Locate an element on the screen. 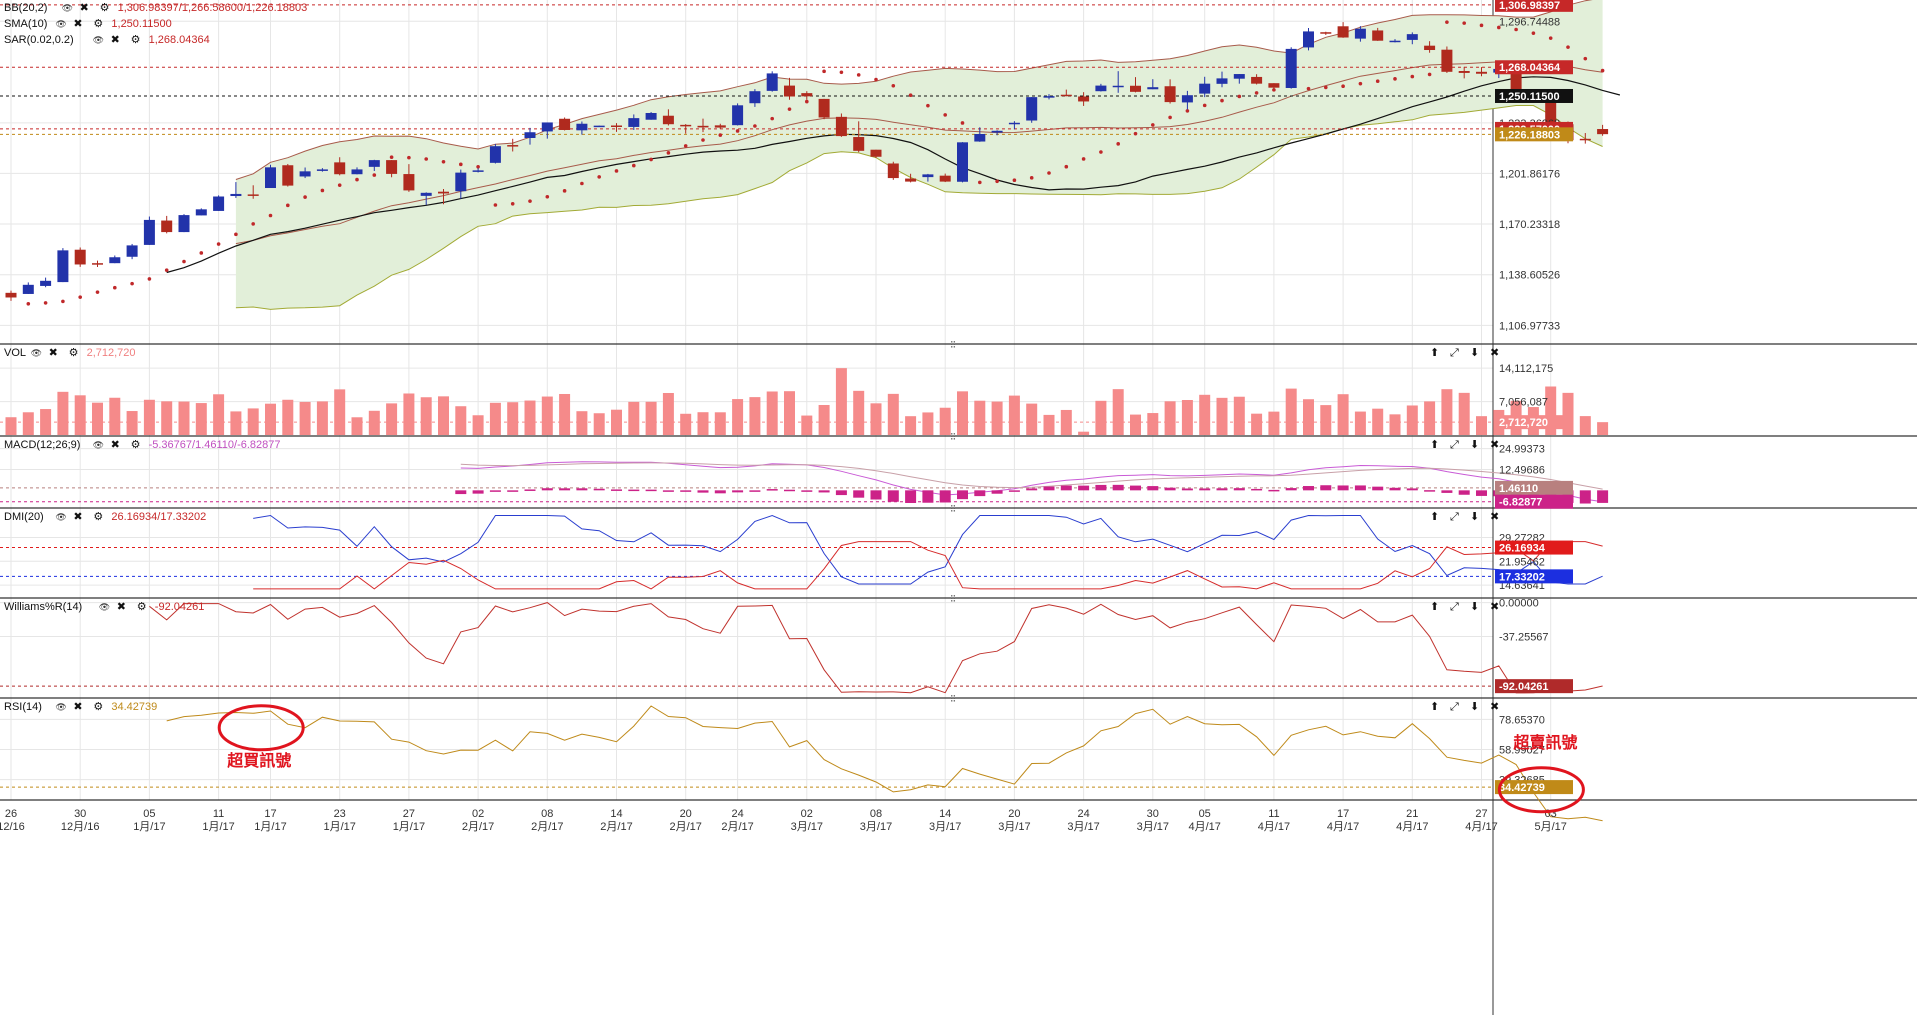  price-axis-tick-label: 1,201.86176 is located at coordinates (1529, 174).